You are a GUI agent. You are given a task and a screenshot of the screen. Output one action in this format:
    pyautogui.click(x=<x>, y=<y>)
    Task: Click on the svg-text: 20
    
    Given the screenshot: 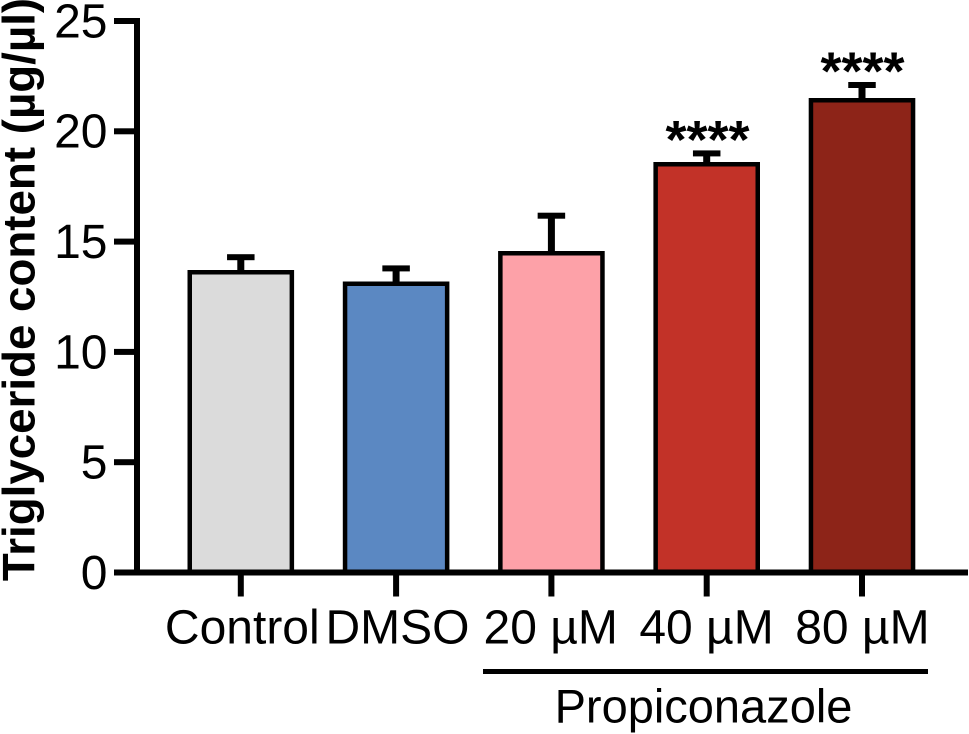 What is the action you would take?
    pyautogui.click(x=80, y=132)
    